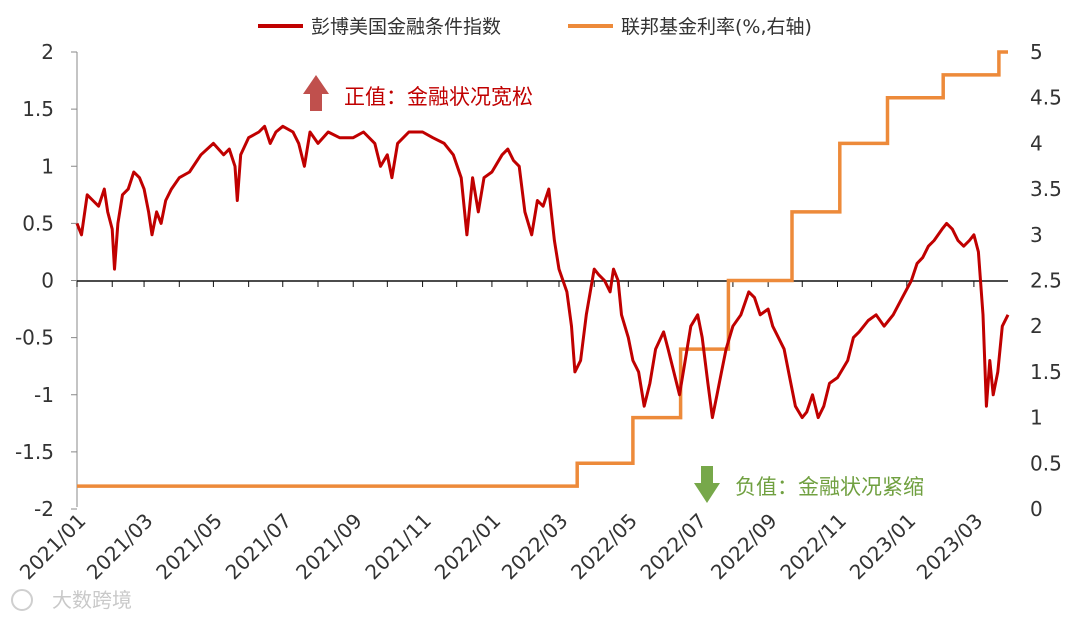 The height and width of the screenshot is (620, 1080). What do you see at coordinates (744, 547) in the screenshot?
I see `x-tick-label: 2022/09` at bounding box center [744, 547].